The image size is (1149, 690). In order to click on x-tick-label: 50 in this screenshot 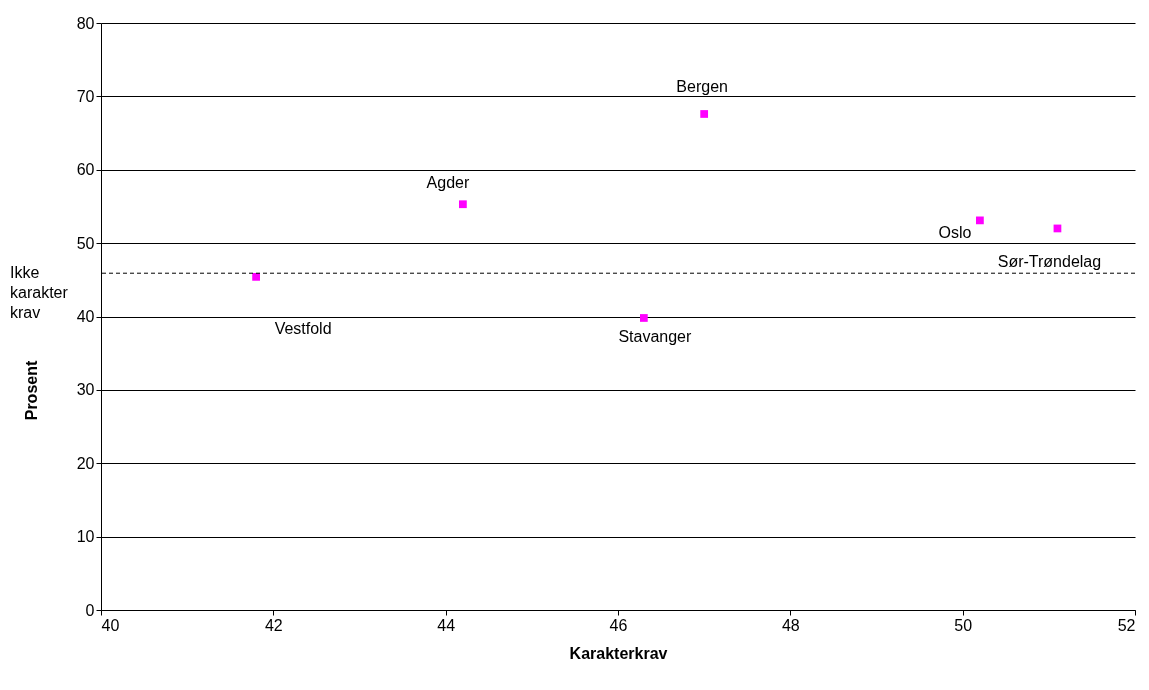, I will do `click(963, 625)`.